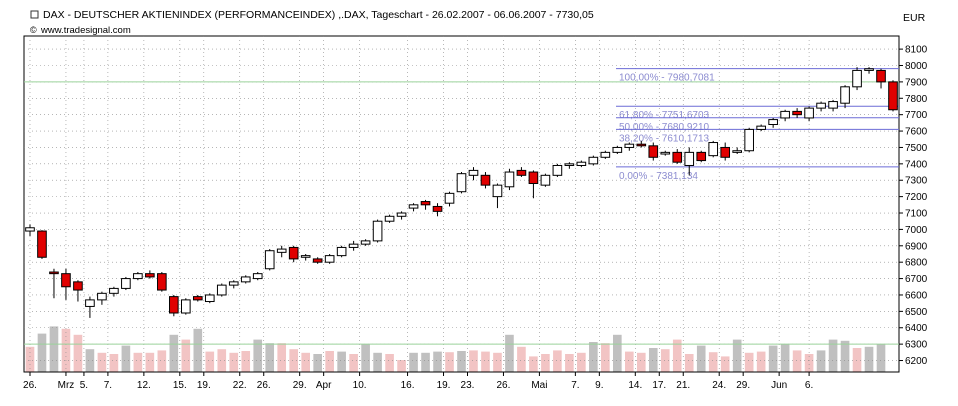 This screenshot has height=406, width=958. I want to click on fib-level-label: 0,00% - 7381,134, so click(658, 176).